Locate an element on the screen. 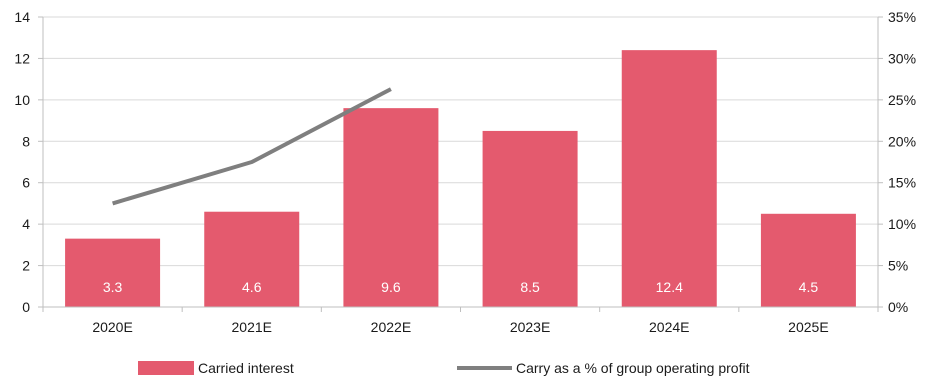  y-left-tick-label: 8 is located at coordinates (26, 141).